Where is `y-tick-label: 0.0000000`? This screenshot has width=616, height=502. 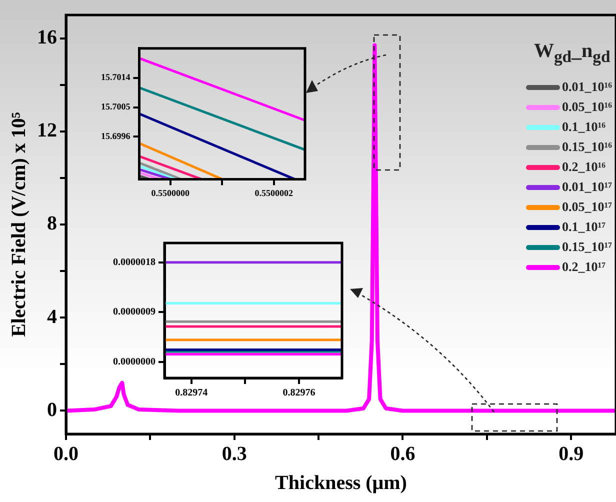 y-tick-label: 0.0000000 is located at coordinates (134, 362).